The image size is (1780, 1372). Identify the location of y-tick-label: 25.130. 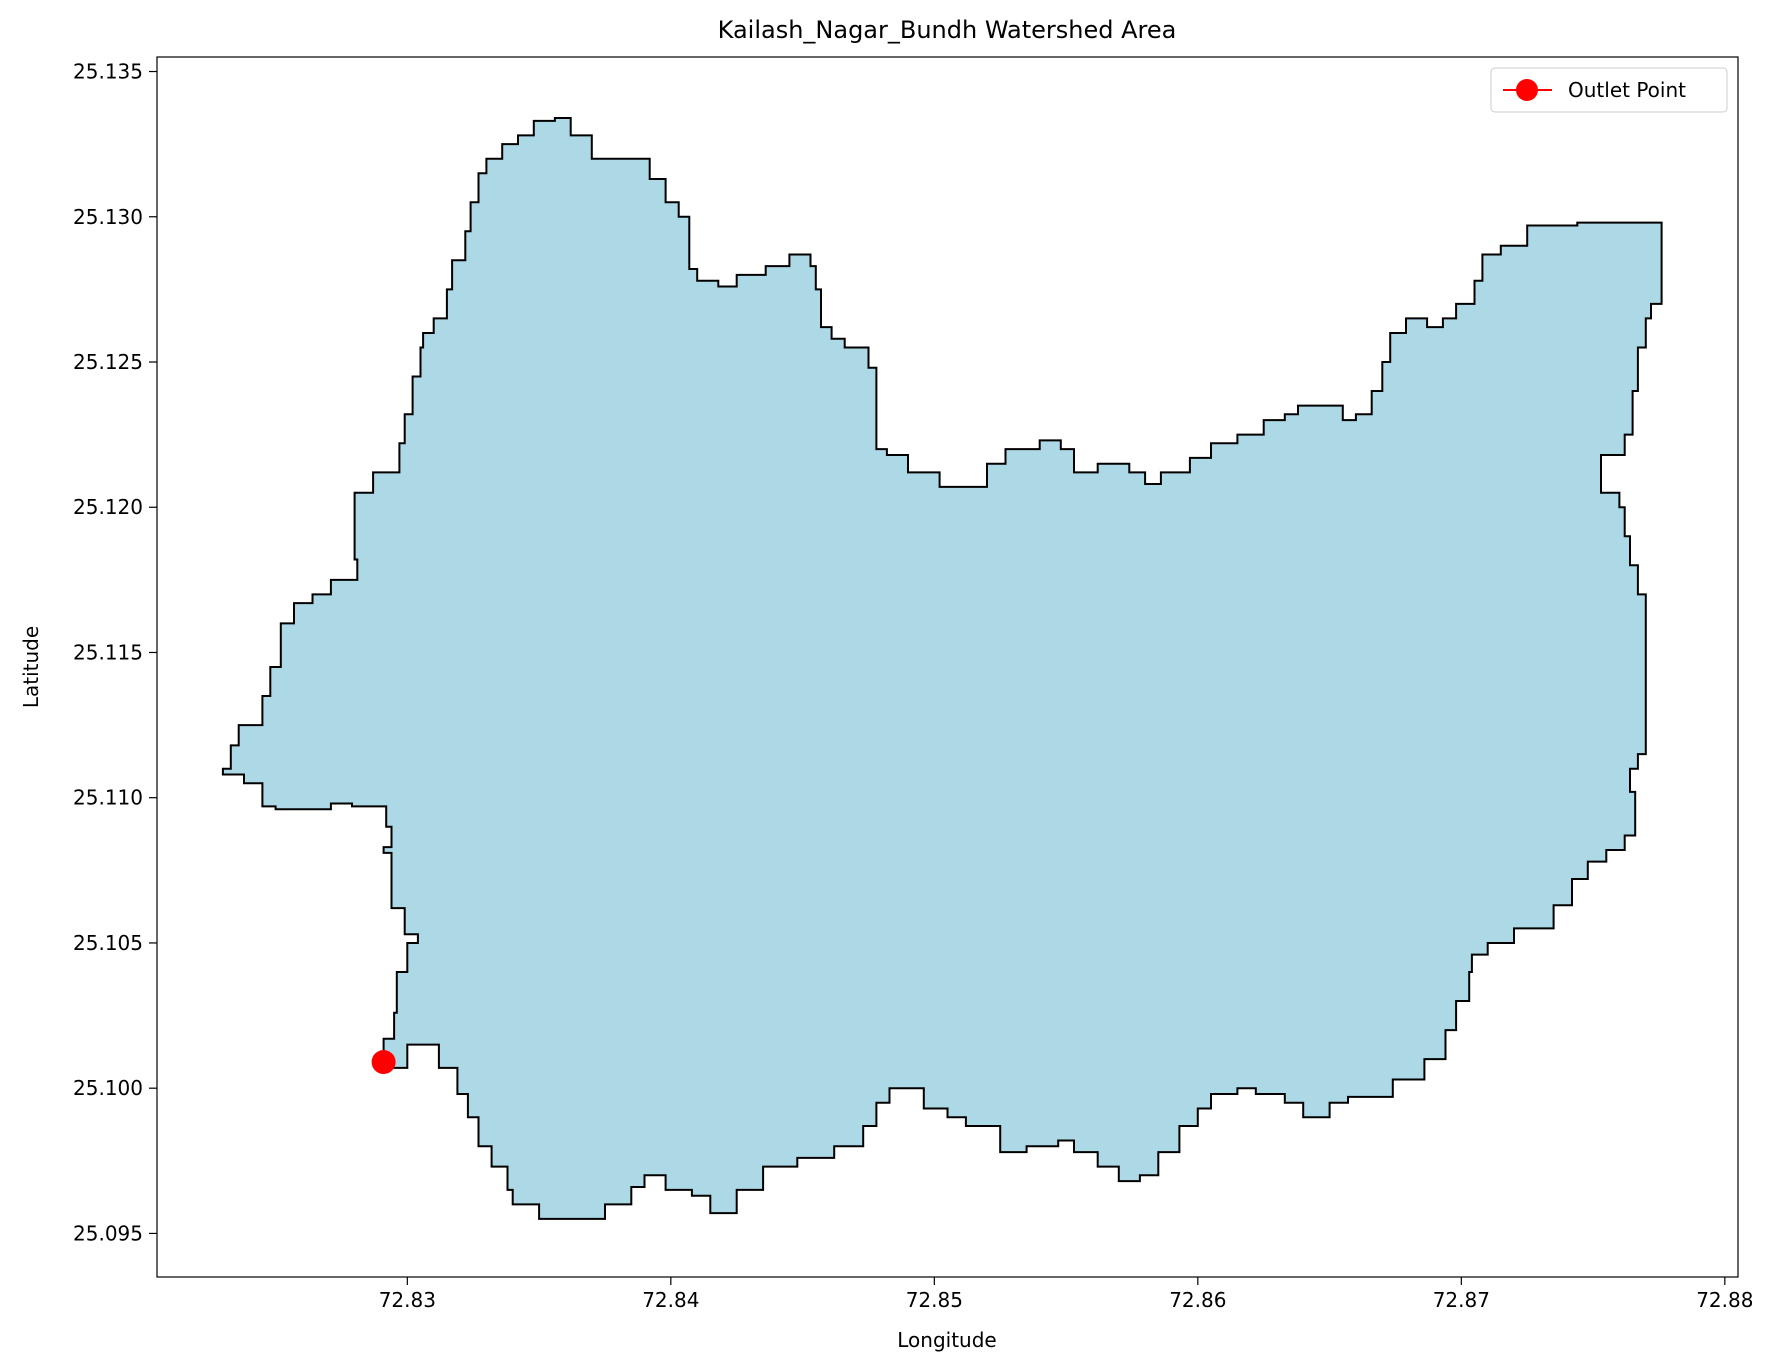
(108, 217).